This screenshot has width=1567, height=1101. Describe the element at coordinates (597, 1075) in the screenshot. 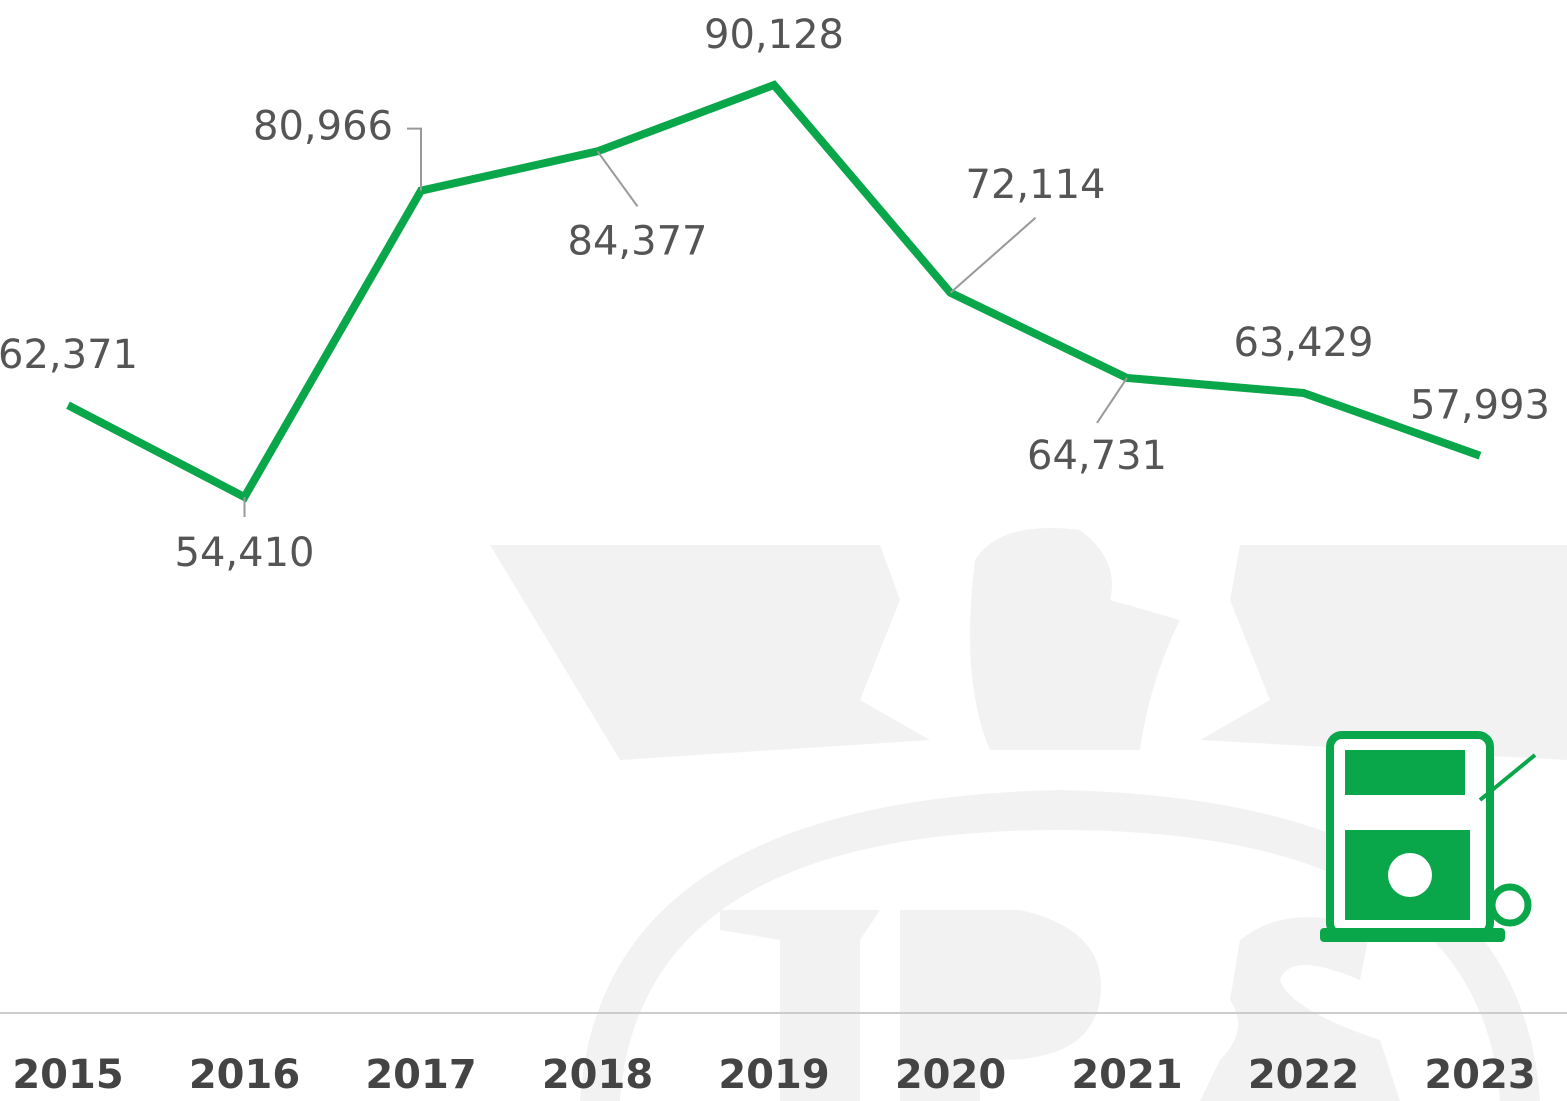

I see `x-tick-label: 2018` at that location.